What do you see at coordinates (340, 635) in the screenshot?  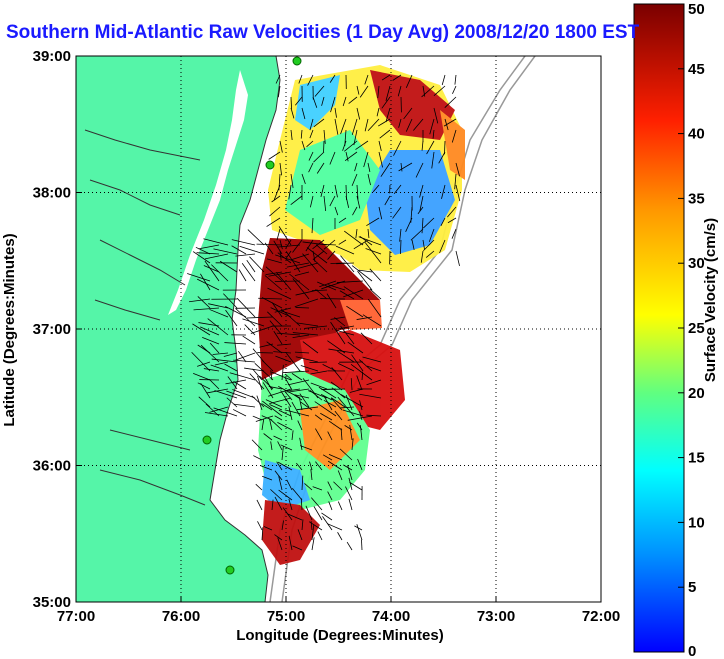 I see `x-axis-label: Longitude (Degrees:Minutes)` at bounding box center [340, 635].